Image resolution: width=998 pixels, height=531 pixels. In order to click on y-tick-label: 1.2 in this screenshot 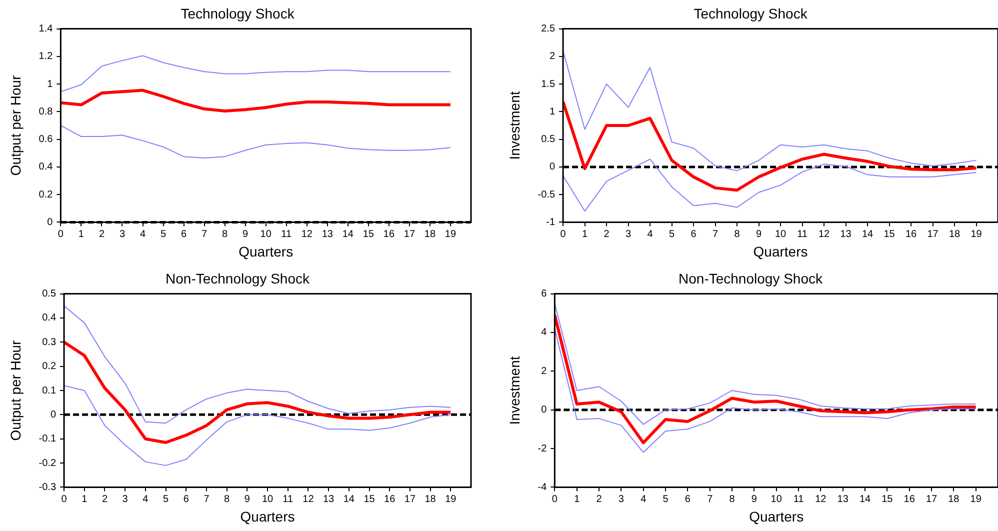, I will do `click(46, 56)`.